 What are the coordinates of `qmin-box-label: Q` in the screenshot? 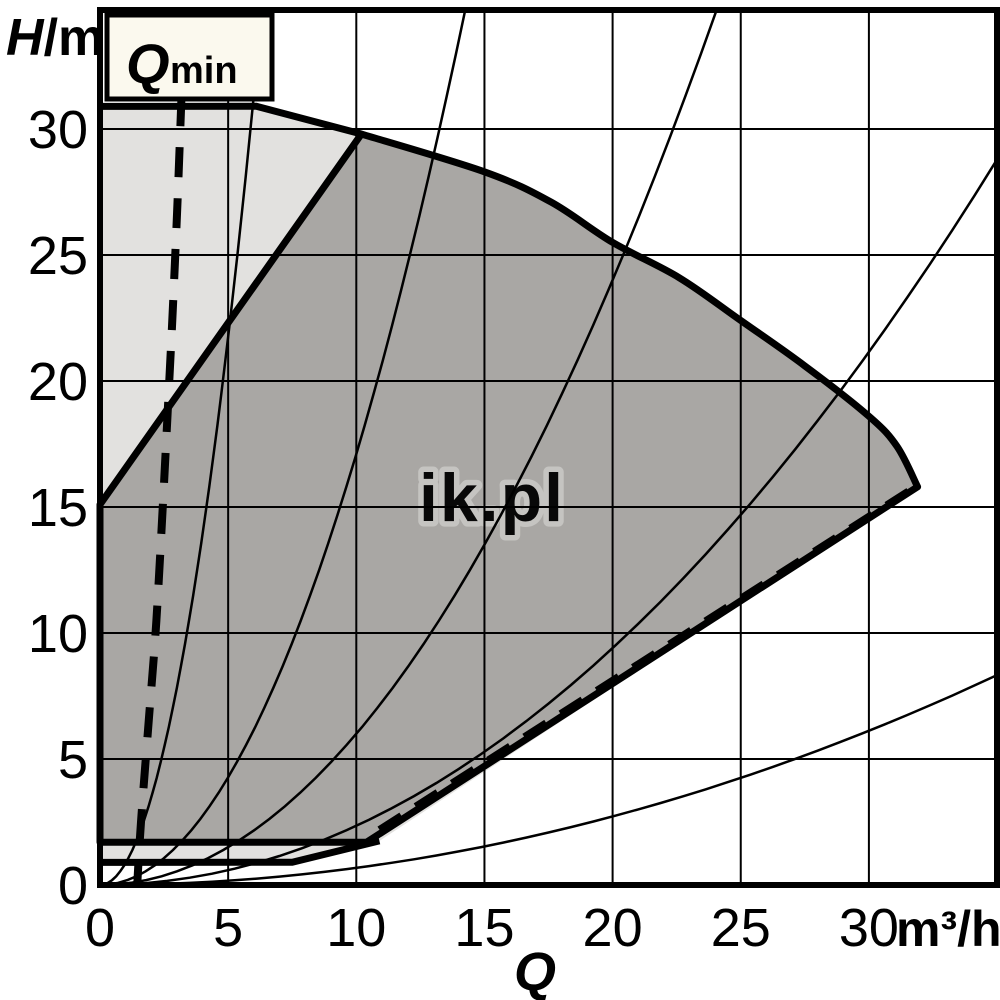 It's located at (148, 63).